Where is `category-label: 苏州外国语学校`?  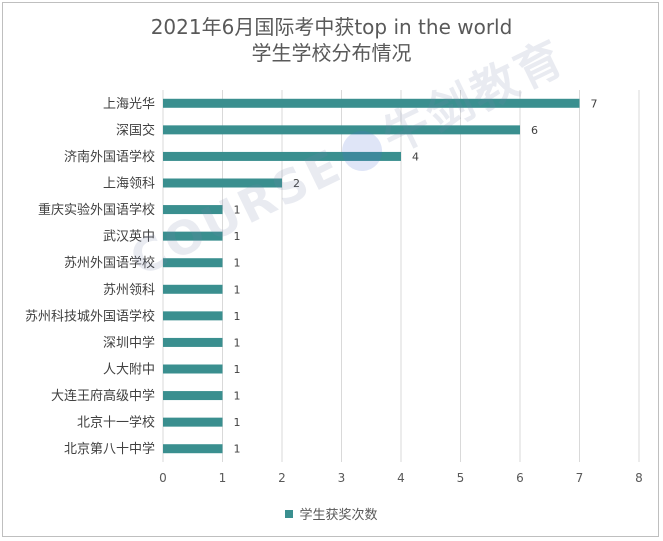
category-label: 苏州外国语学校 is located at coordinates (109, 263).